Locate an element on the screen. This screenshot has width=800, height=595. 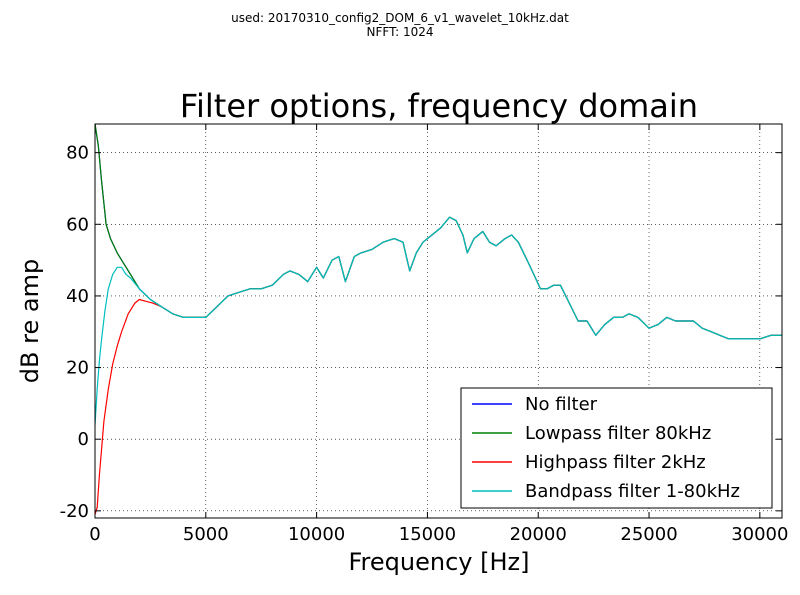
y-tick-label: 0 is located at coordinates (83, 439).